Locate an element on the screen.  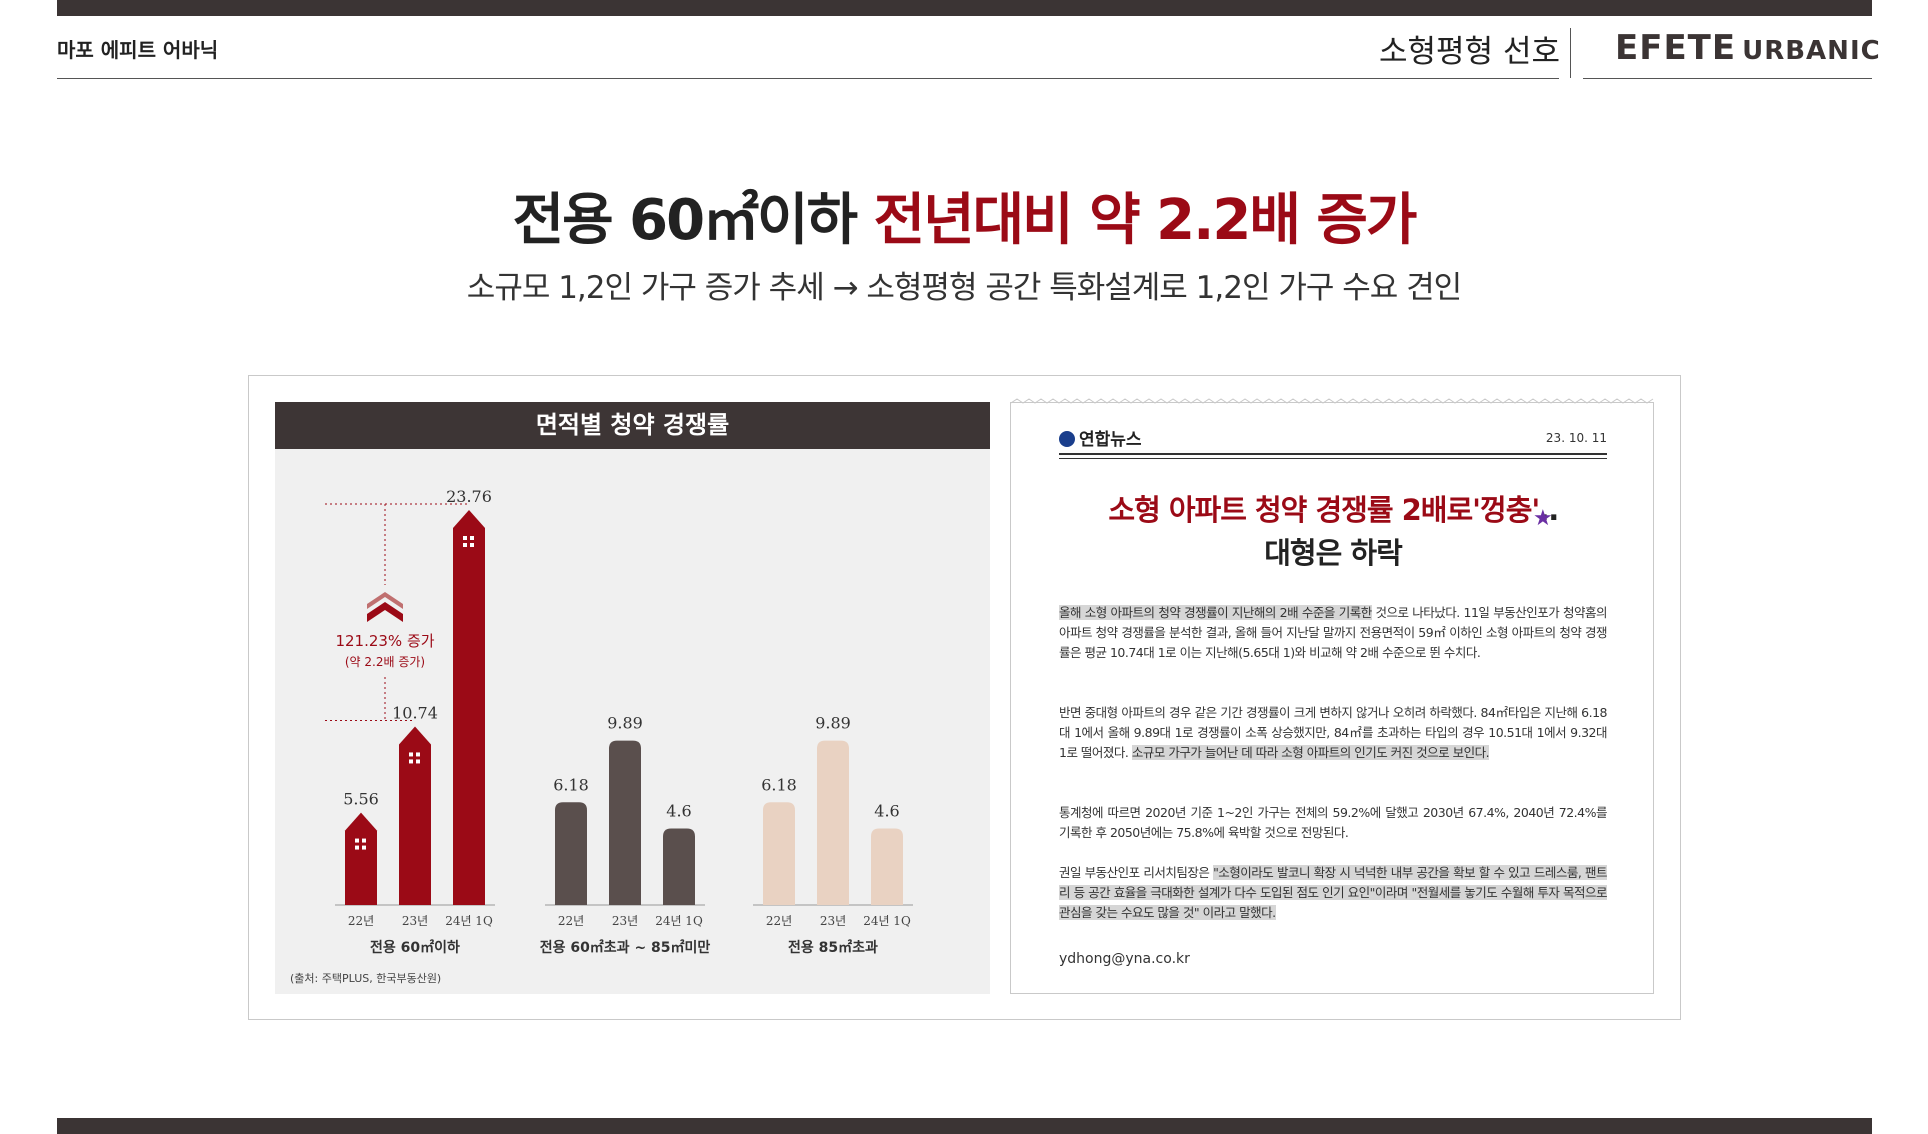
top-bar is located at coordinates (964, 8).